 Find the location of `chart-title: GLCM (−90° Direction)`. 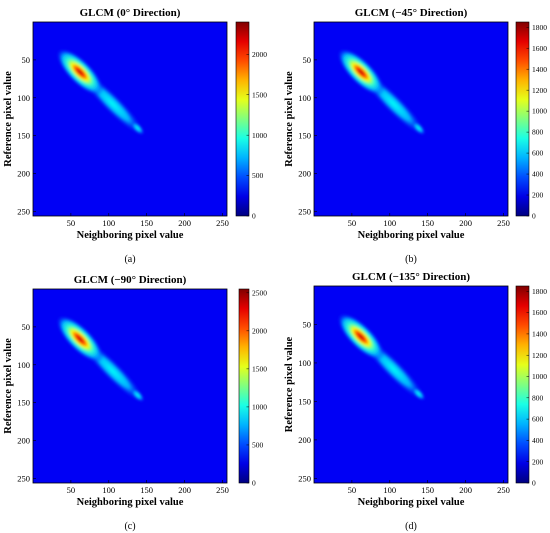

chart-title: GLCM (−90° Direction) is located at coordinates (130, 280).